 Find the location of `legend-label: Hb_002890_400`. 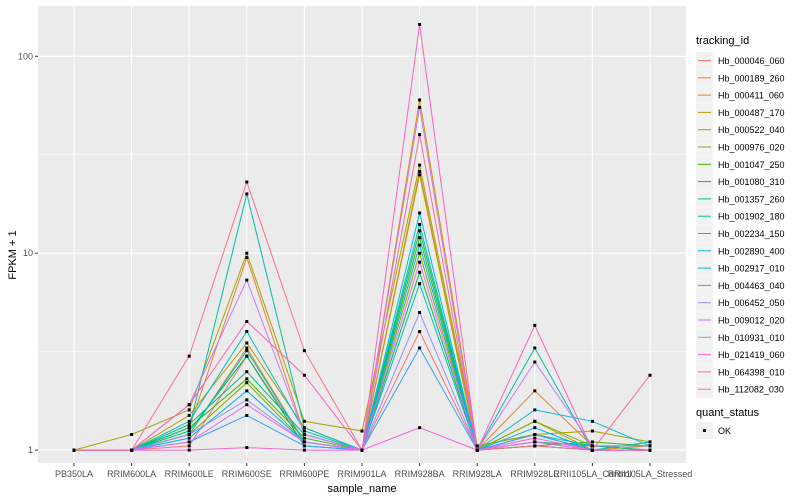

legend-label: Hb_002890_400 is located at coordinates (751, 251).